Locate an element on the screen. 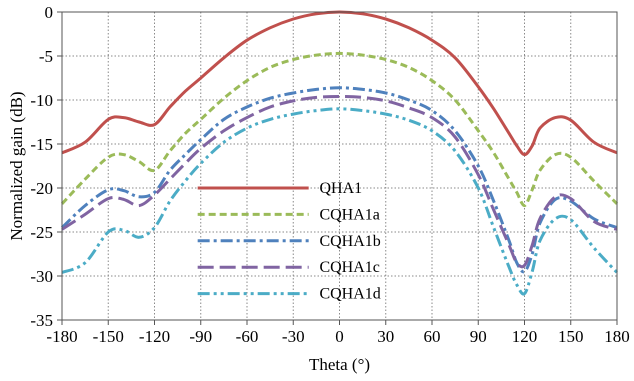 Image resolution: width=634 pixels, height=381 pixels. y-tick-label: -25 is located at coordinates (41, 232).